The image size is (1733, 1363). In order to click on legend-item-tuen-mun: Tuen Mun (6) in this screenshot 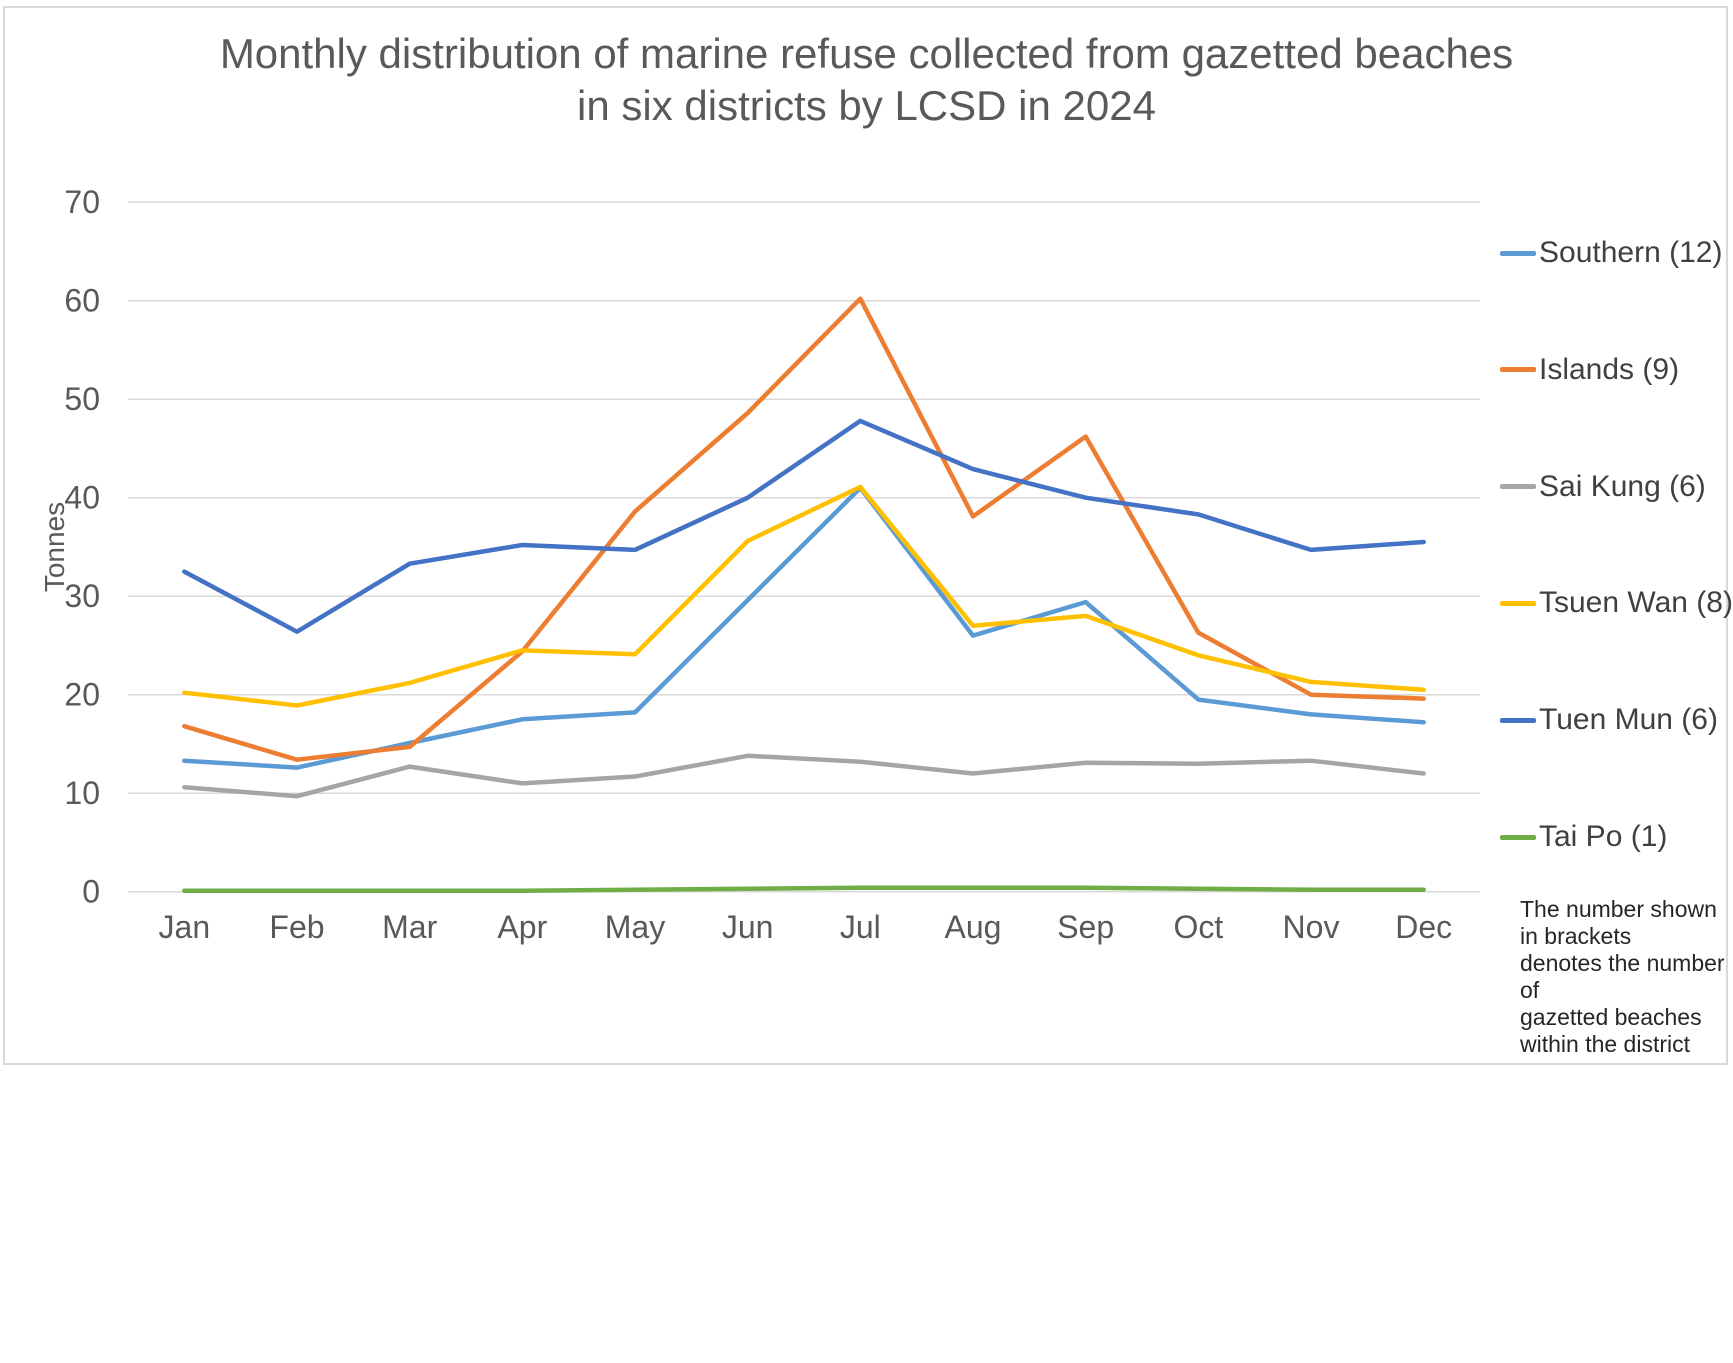, I will do `click(1609, 720)`.